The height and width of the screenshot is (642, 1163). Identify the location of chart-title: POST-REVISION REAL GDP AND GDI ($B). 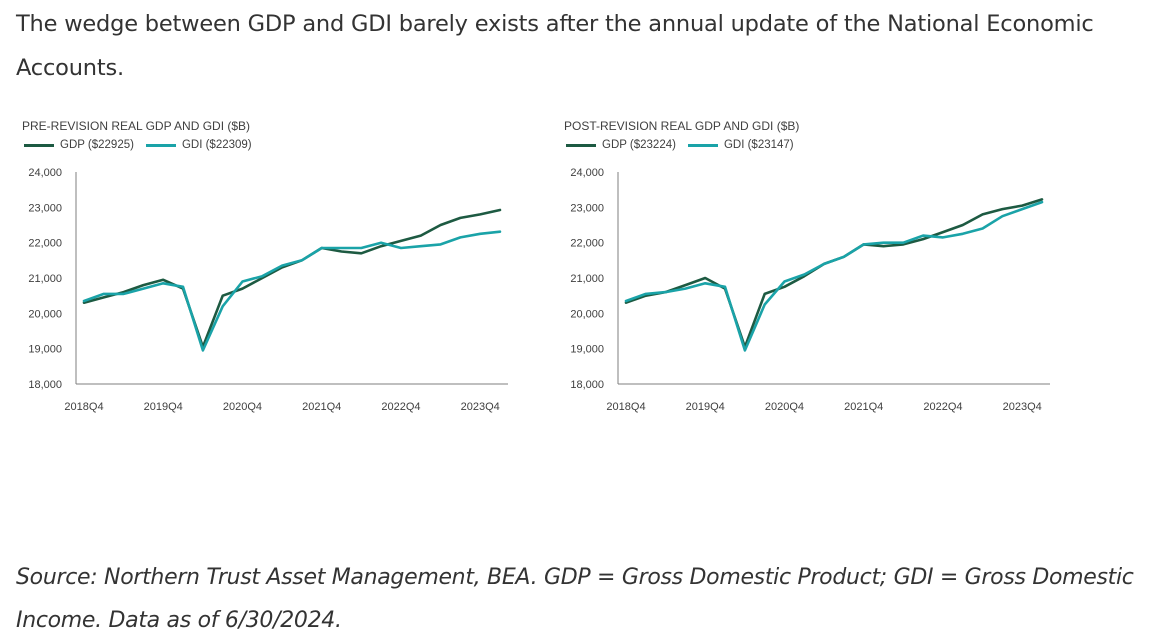
(682, 126).